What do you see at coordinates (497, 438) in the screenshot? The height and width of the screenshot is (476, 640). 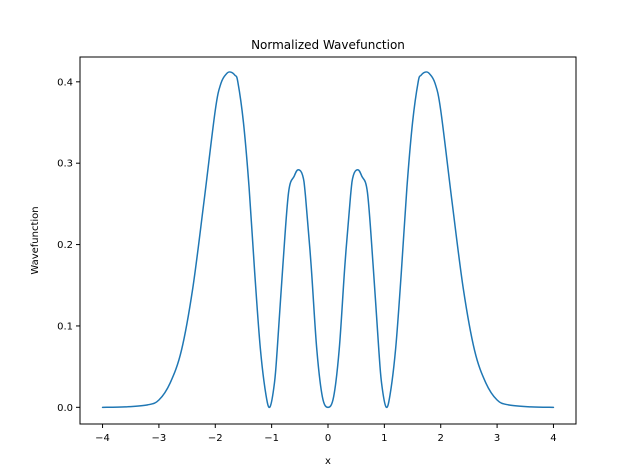 I see `x-tick-label: 3` at bounding box center [497, 438].